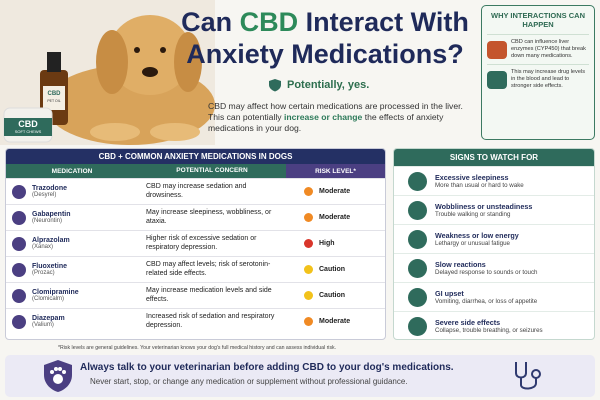  I want to click on medication-name: Fluoxetine, so click(50, 266).